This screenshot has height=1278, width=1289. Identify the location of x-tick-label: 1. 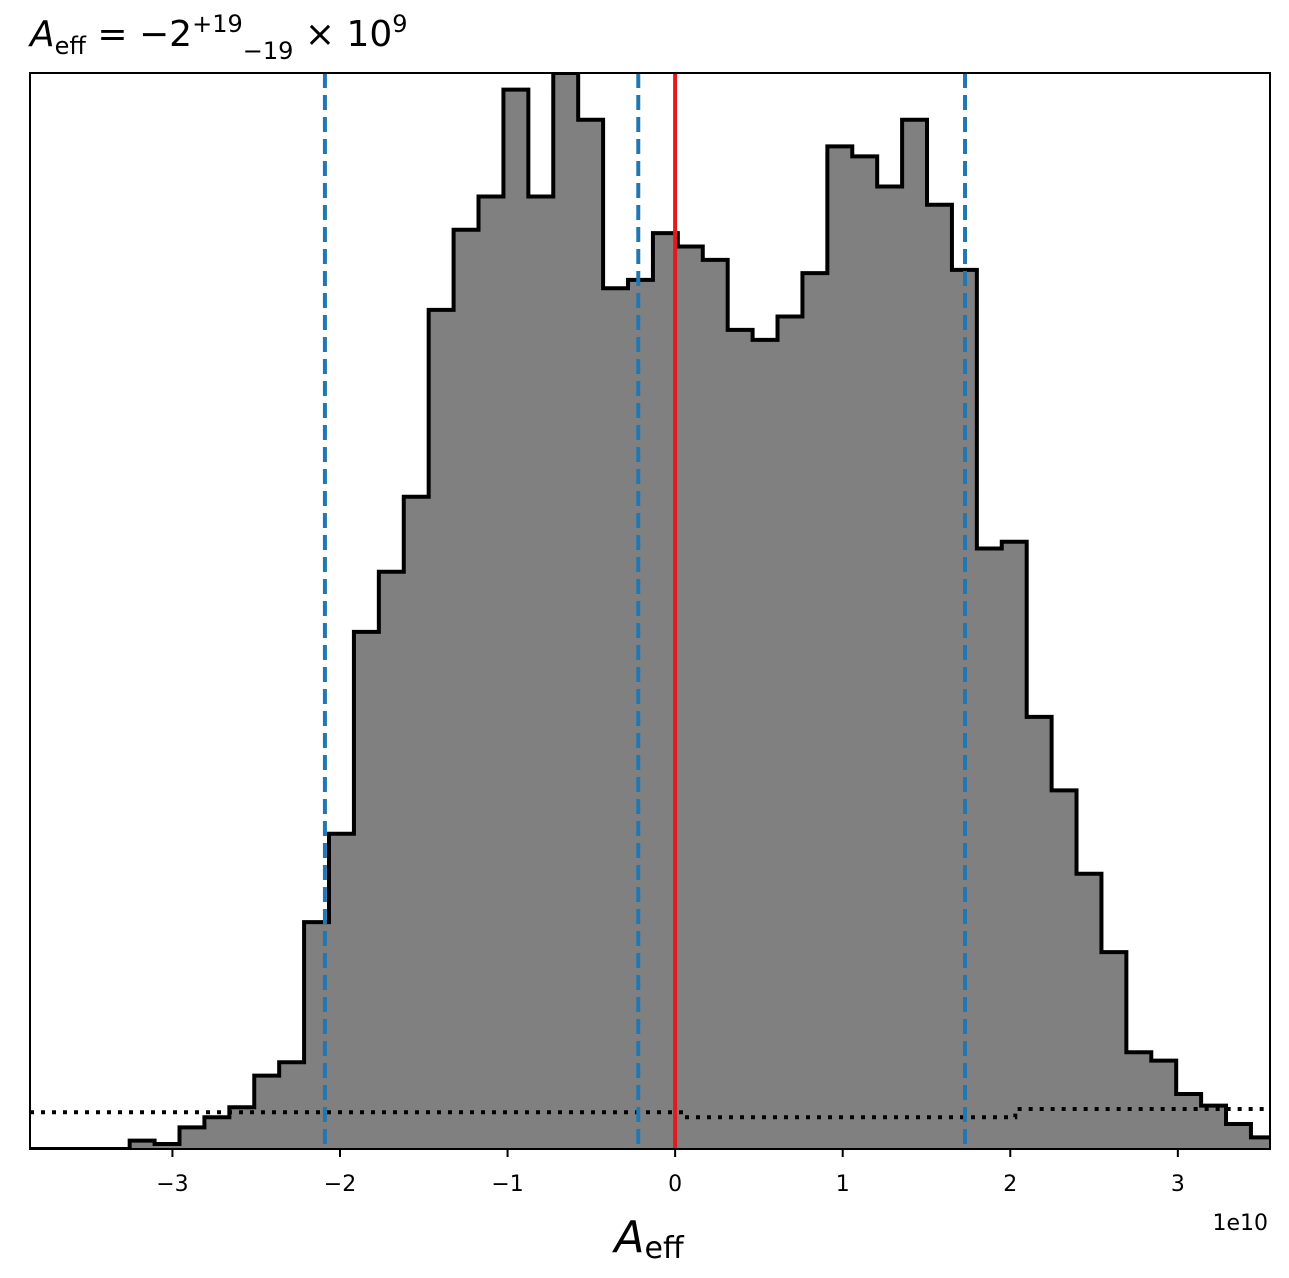
(843, 1184).